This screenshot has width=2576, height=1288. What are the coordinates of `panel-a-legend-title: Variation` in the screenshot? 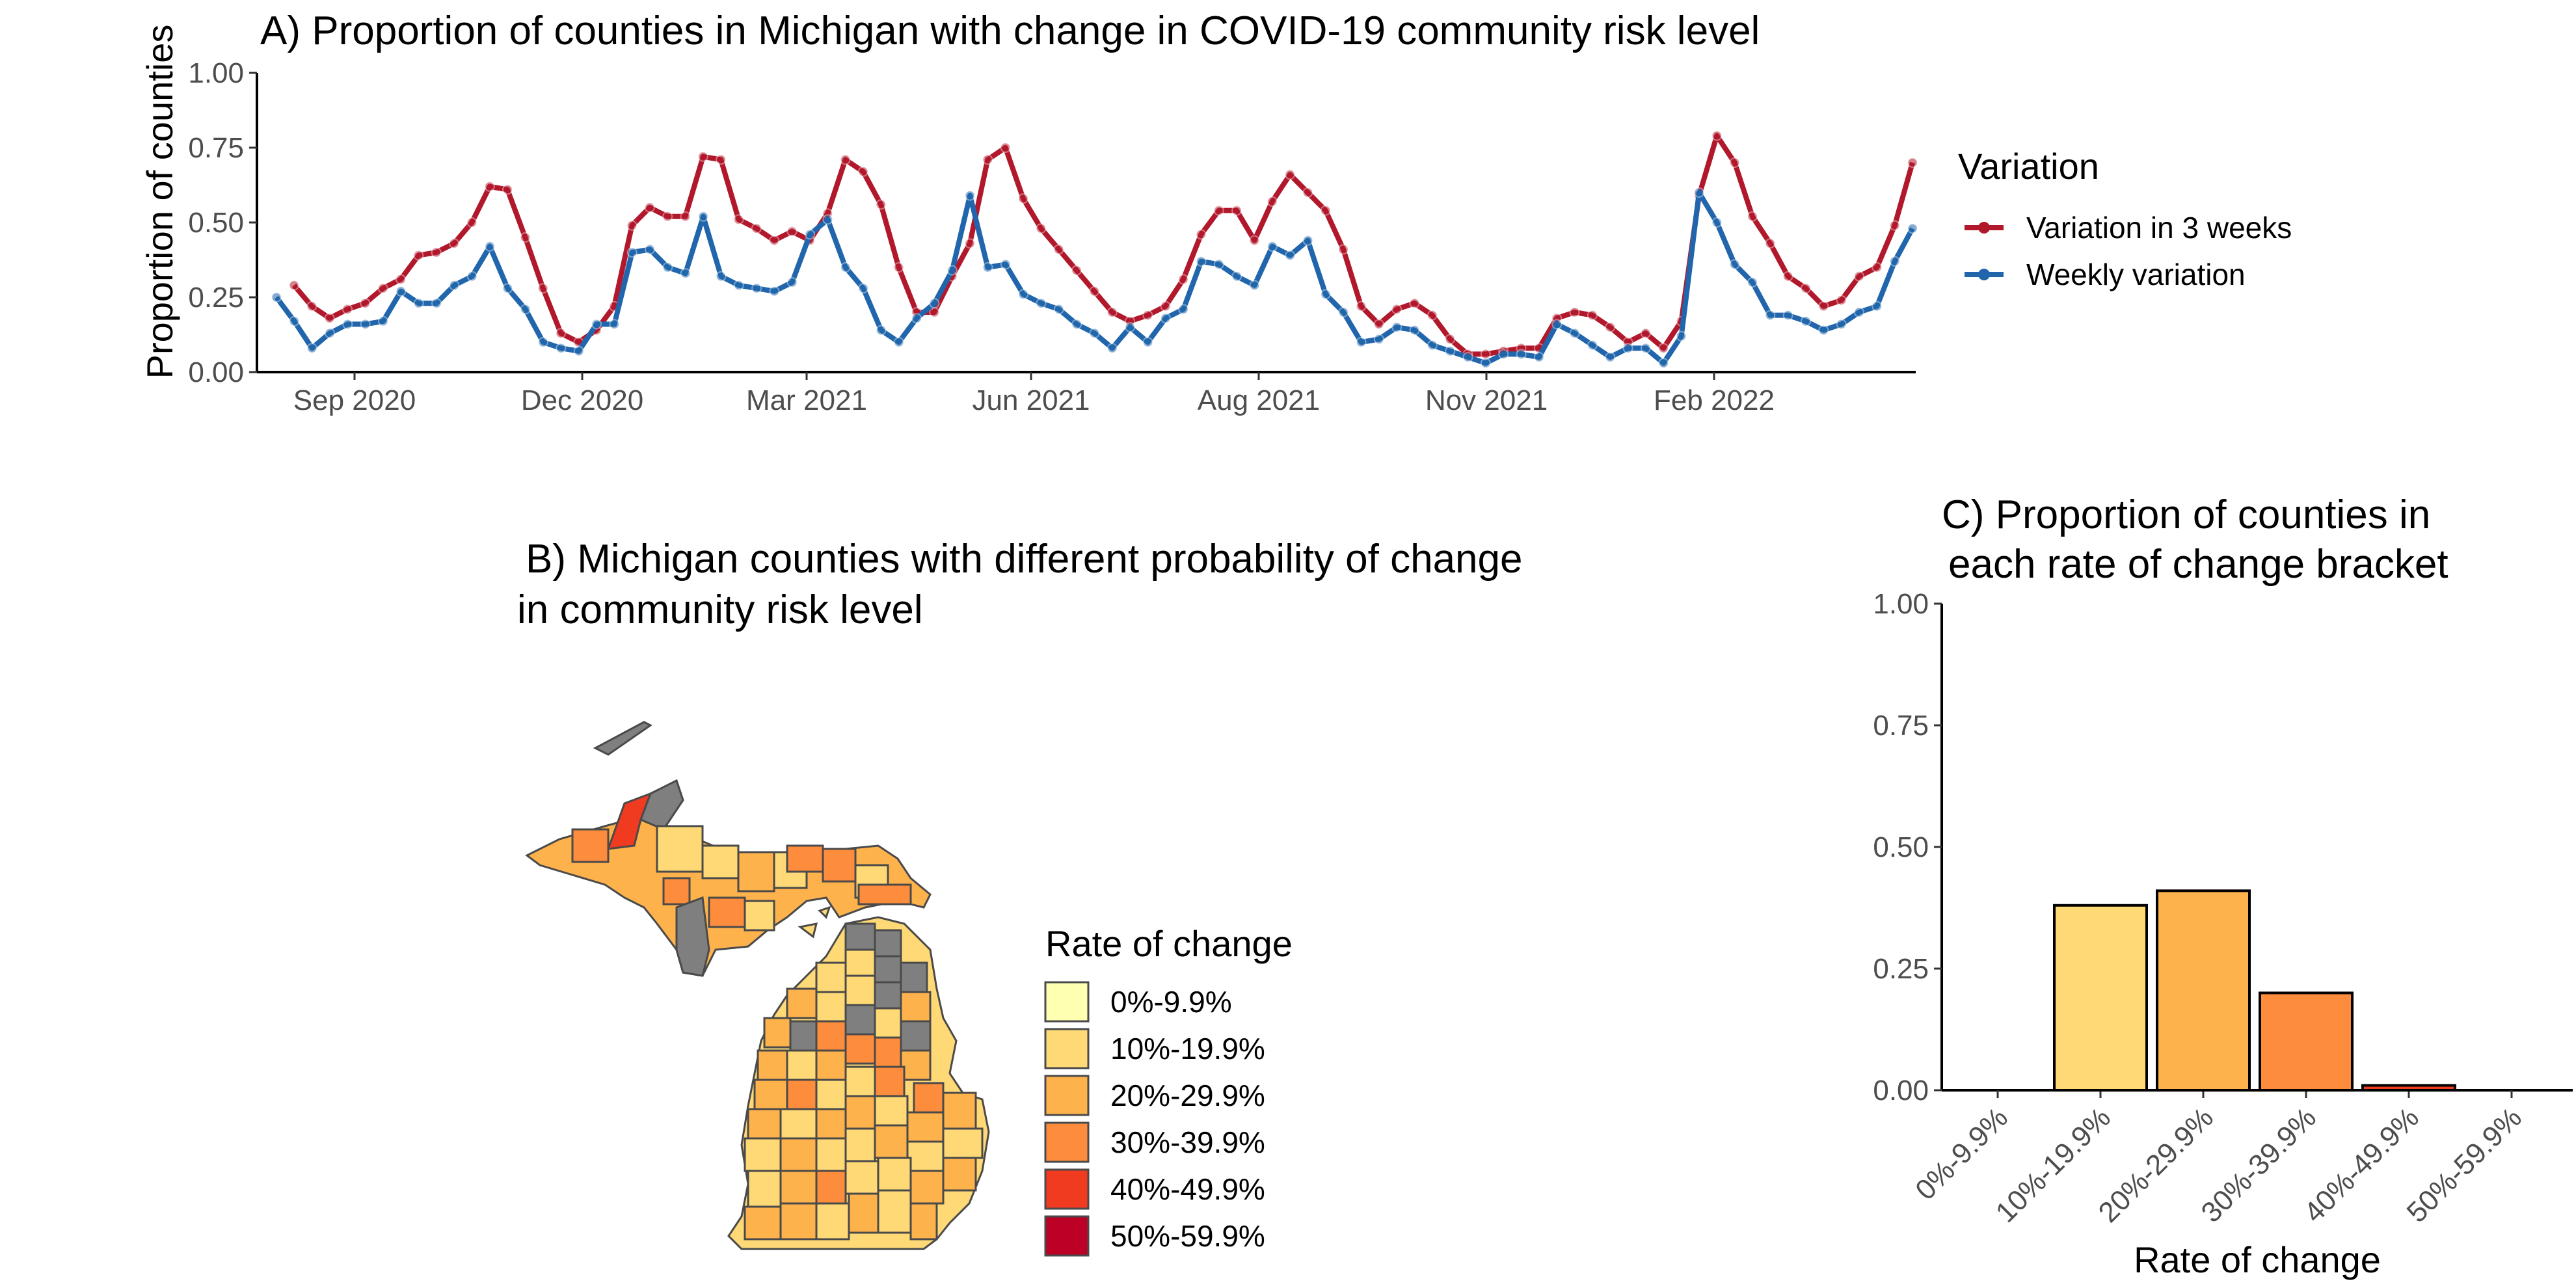 It's located at (2028, 166).